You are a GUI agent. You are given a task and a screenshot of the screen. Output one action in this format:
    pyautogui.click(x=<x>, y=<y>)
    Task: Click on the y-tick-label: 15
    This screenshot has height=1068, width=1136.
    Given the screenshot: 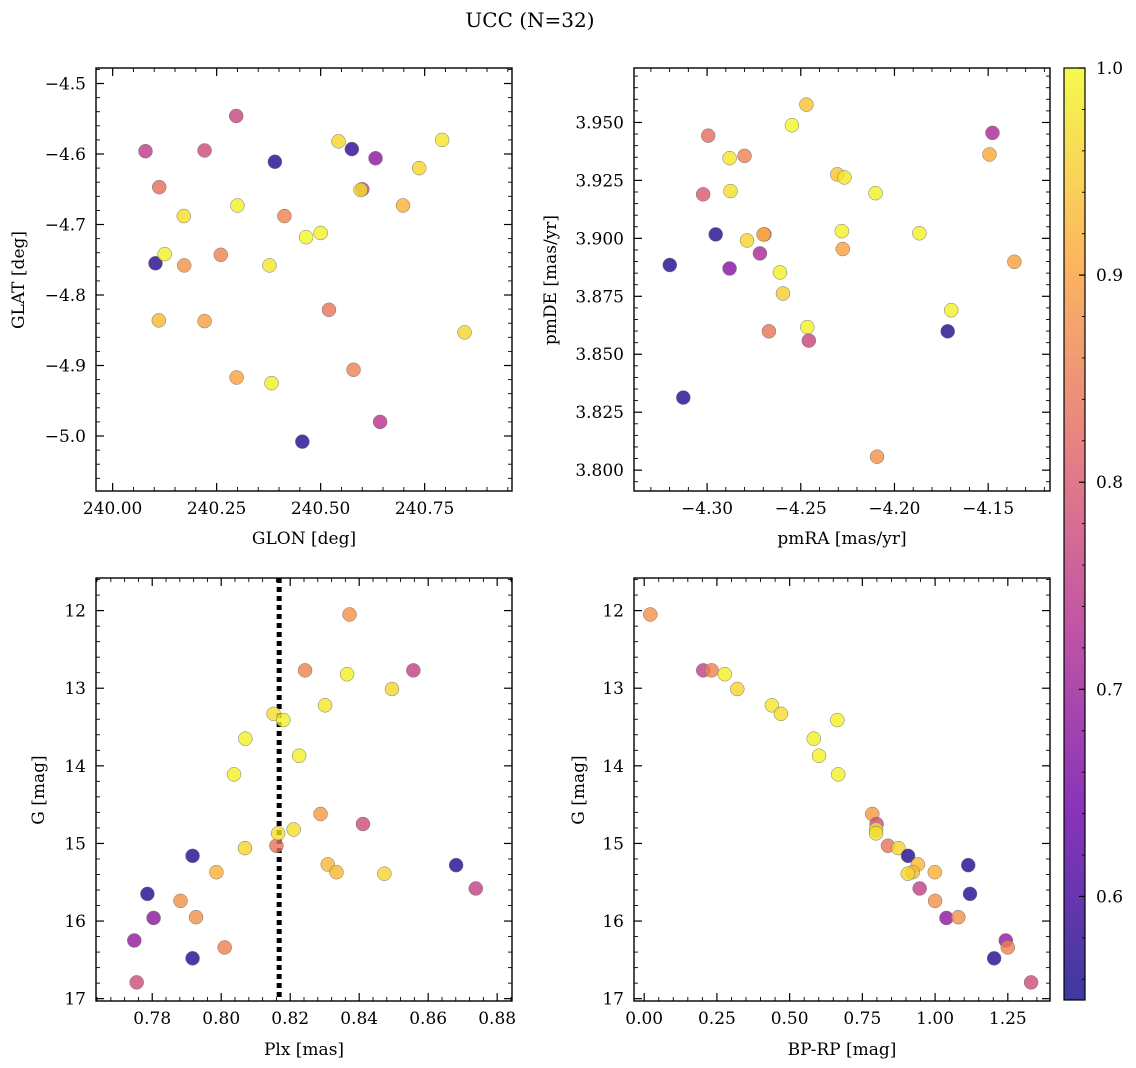 What is the action you would take?
    pyautogui.click(x=75, y=844)
    